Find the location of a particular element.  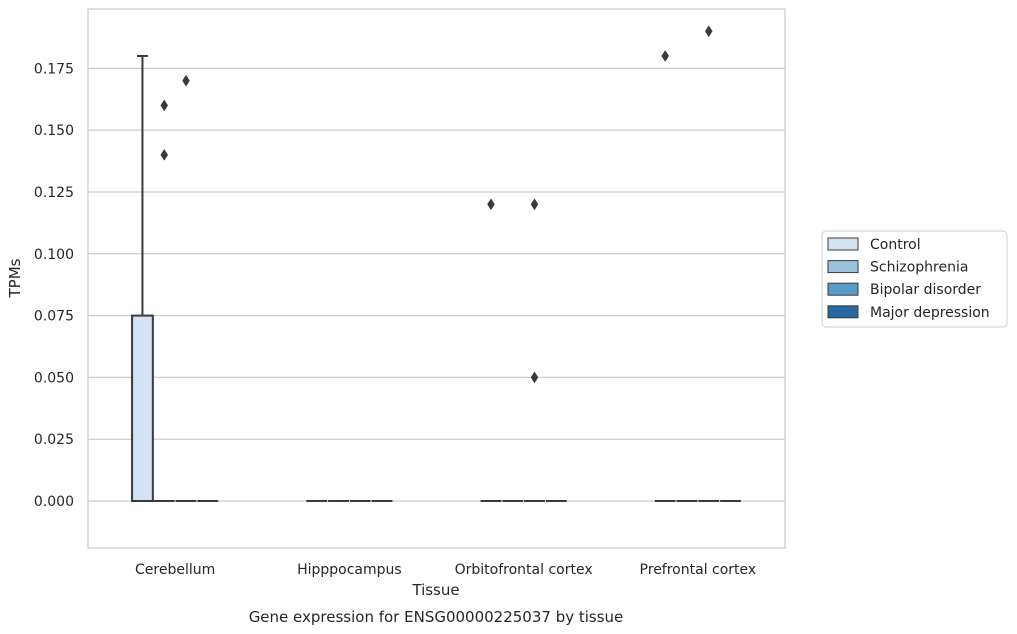

y-tick-labels: 0.000 0.025 0.050 0.075 0.100 0.125 0.150 0.175 is located at coordinates (54, 285).